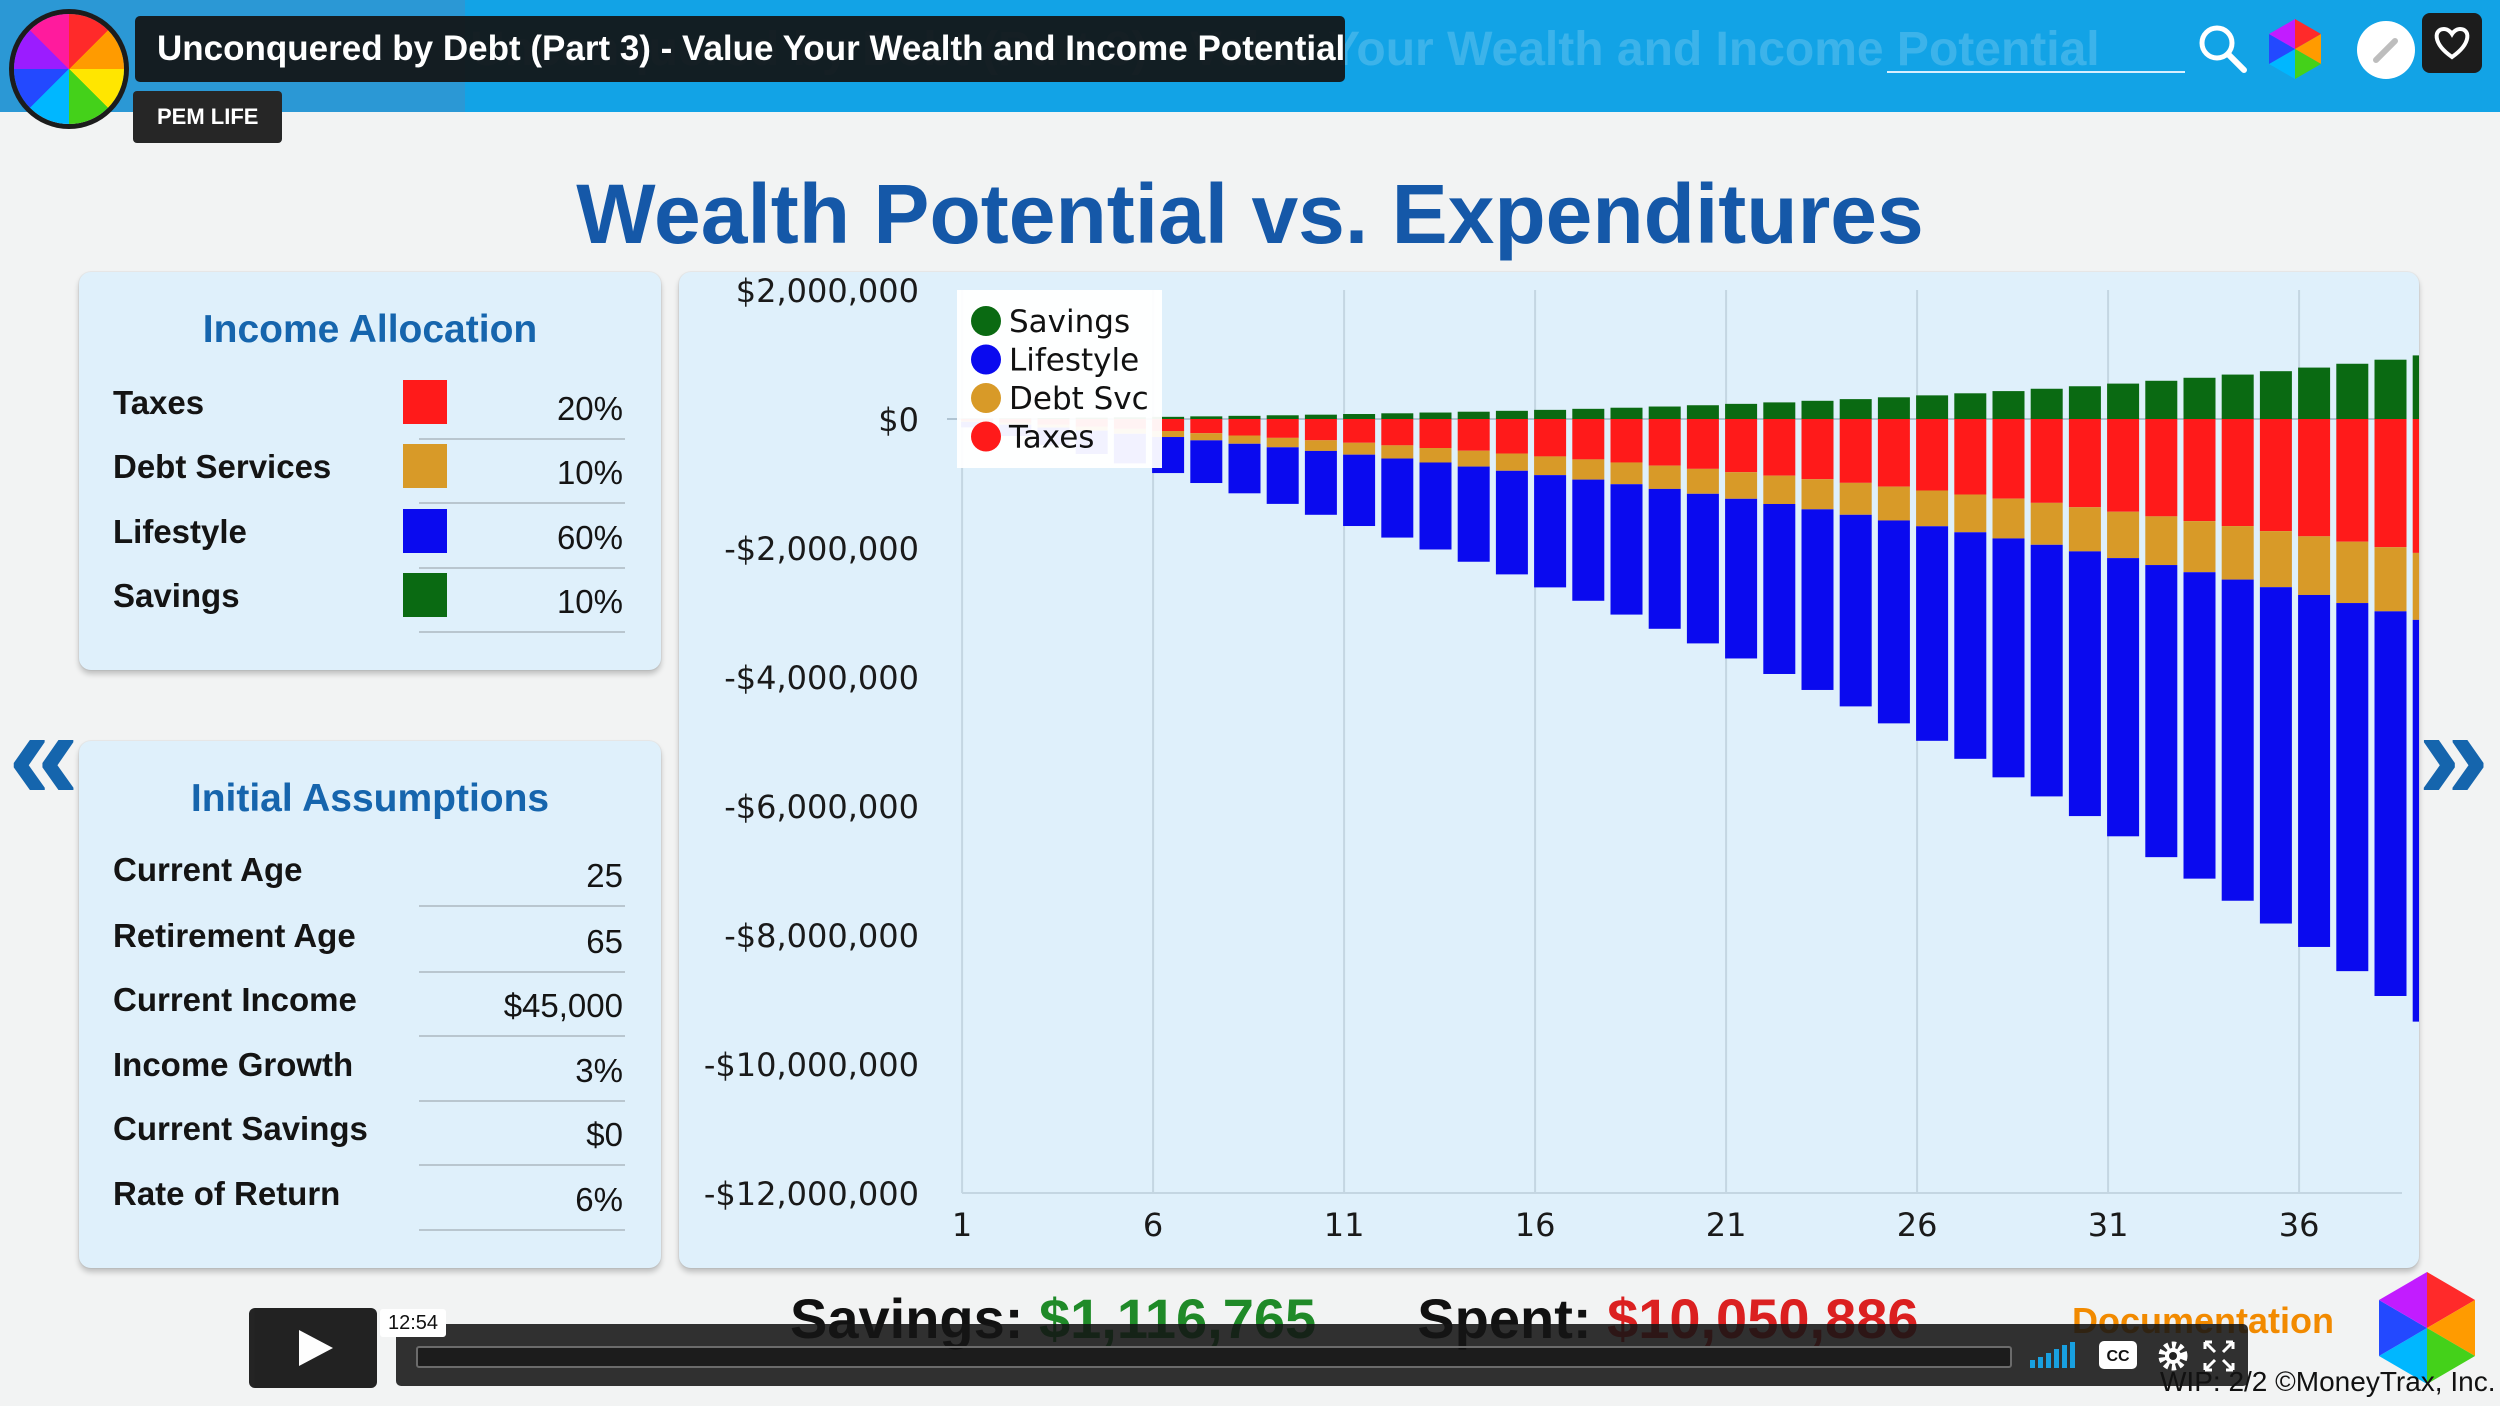 Image resolution: width=2500 pixels, height=1406 pixels. What do you see at coordinates (986, 436) in the screenshot?
I see `legend-marker` at bounding box center [986, 436].